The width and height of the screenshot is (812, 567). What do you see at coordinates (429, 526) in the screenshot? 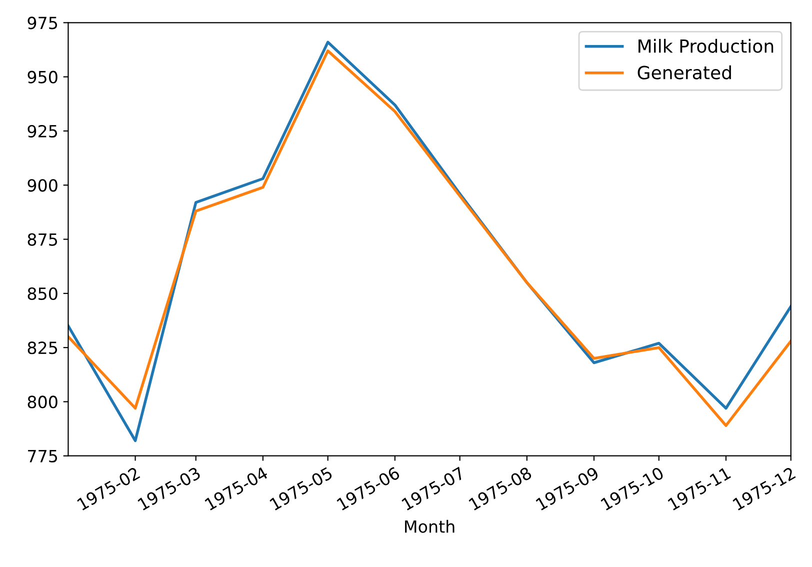
I see `x-axis-title: Month` at bounding box center [429, 526].